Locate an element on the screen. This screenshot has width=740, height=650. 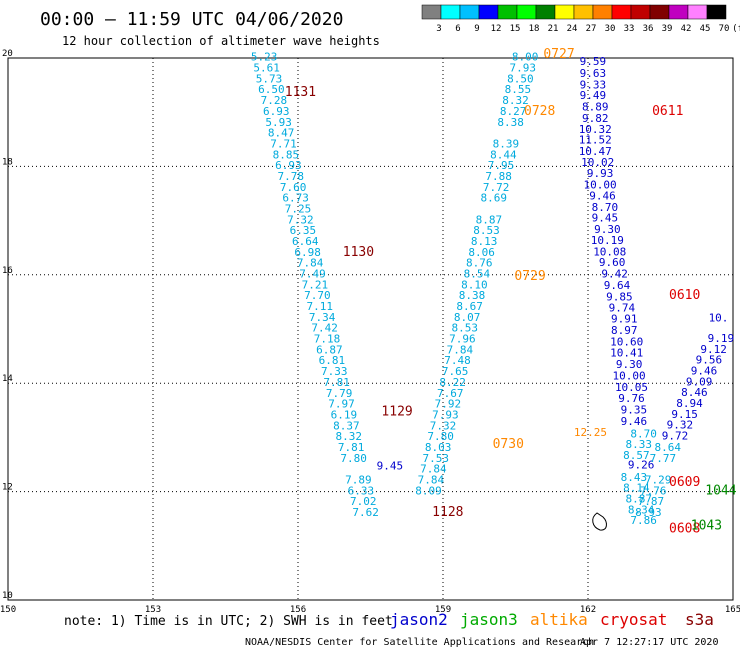
pass-time-label: 0610 is located at coordinates (684, 295).